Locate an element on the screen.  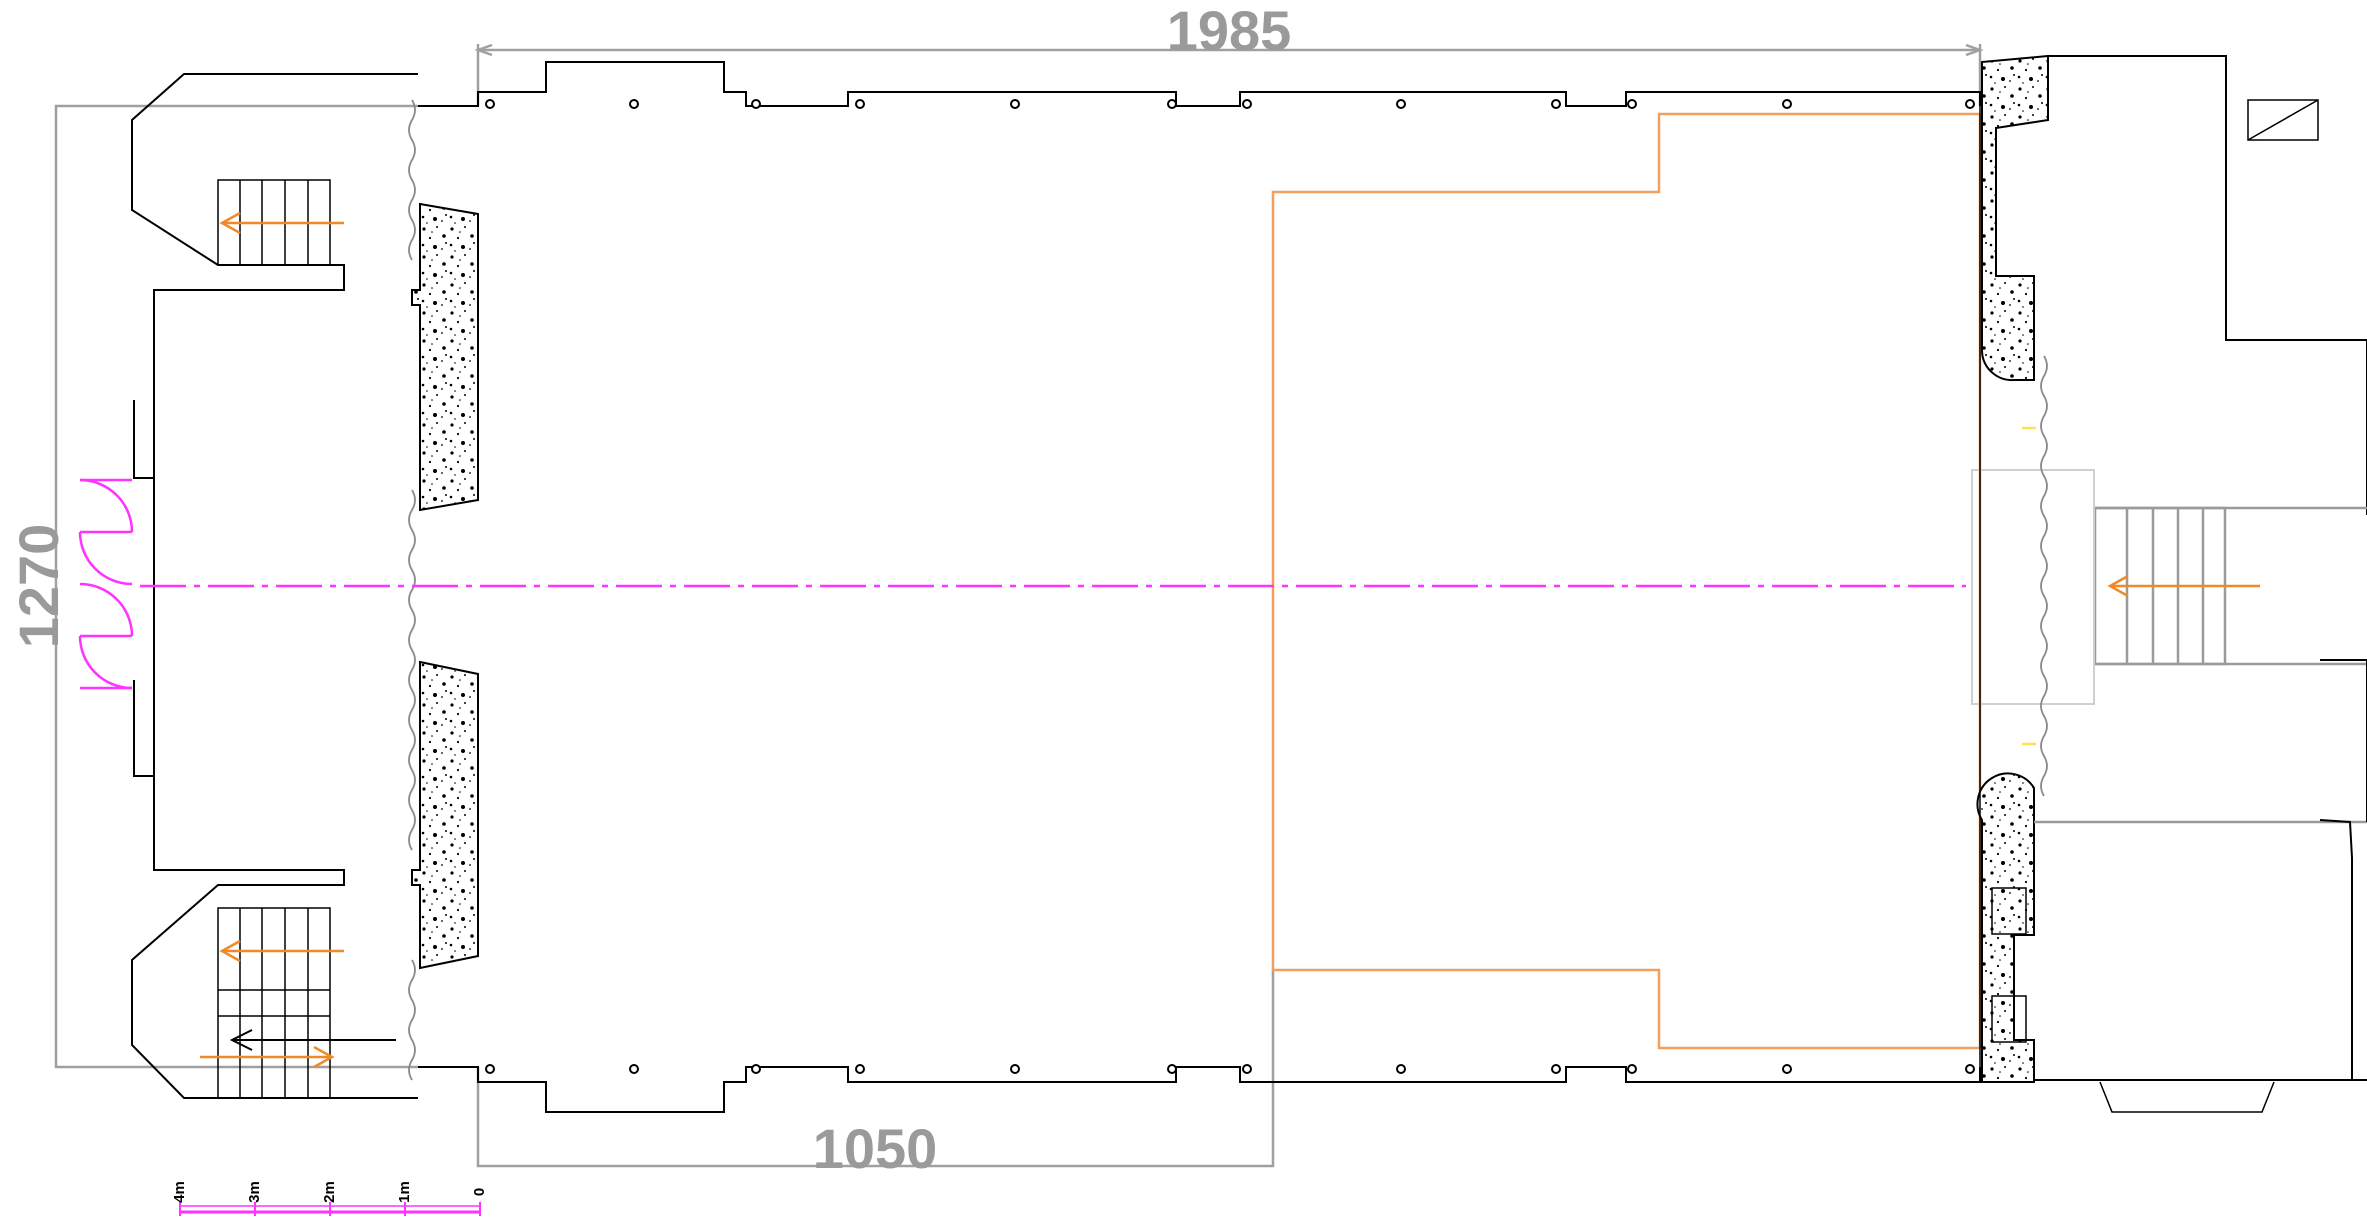
pier-left-lower is located at coordinates (445, 815).